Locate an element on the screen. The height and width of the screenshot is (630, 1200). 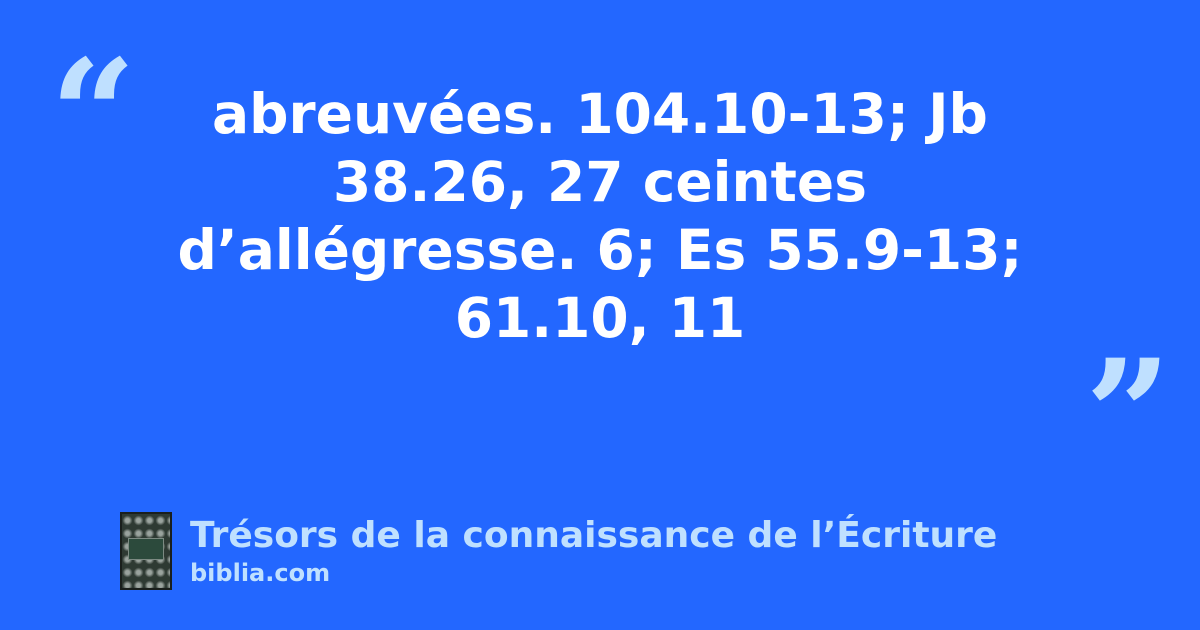
source-title: Trésors de la connaissance de l’Écriture is located at coordinates (594, 535).